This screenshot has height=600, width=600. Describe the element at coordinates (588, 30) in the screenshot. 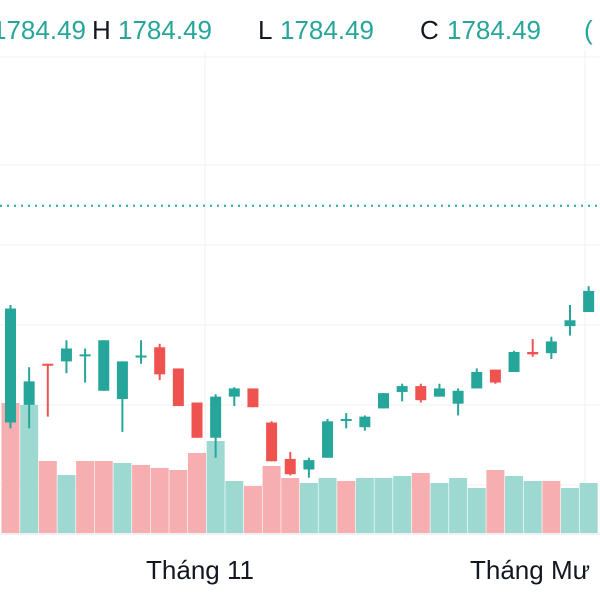

I see `legend-trailing-text: (` at that location.